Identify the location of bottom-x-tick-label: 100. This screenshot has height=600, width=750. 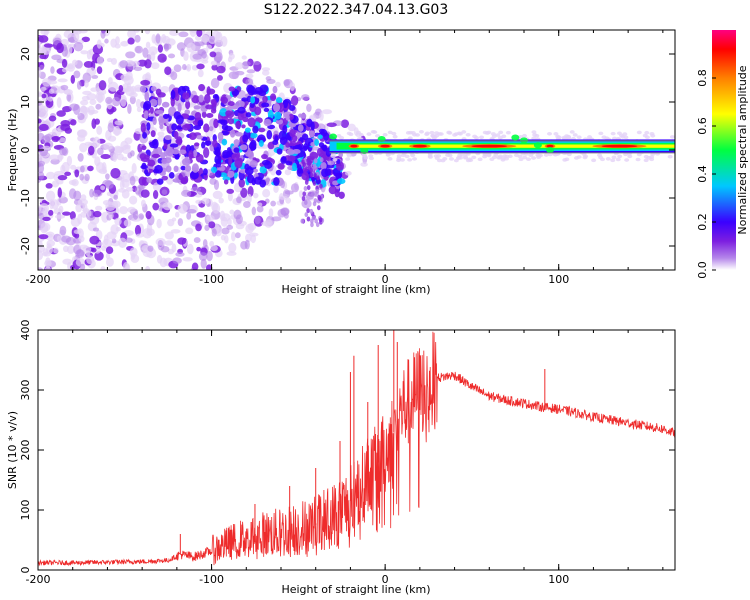
(558, 579).